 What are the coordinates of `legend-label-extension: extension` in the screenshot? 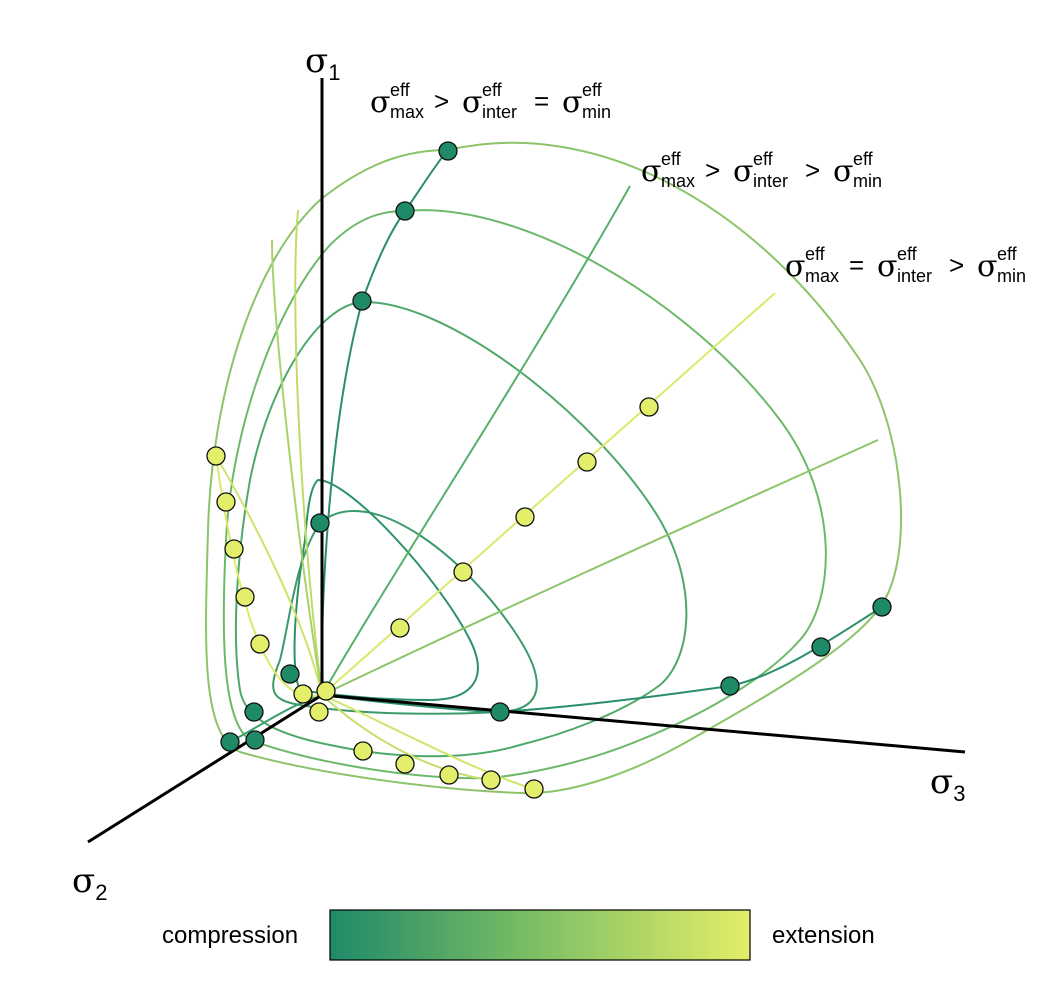 It's located at (823, 935).